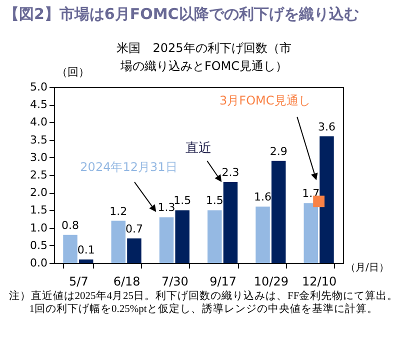 The image size is (407, 344). Describe the element at coordinates (39, 175) in the screenshot. I see `y-tick-label: 2.5` at that location.